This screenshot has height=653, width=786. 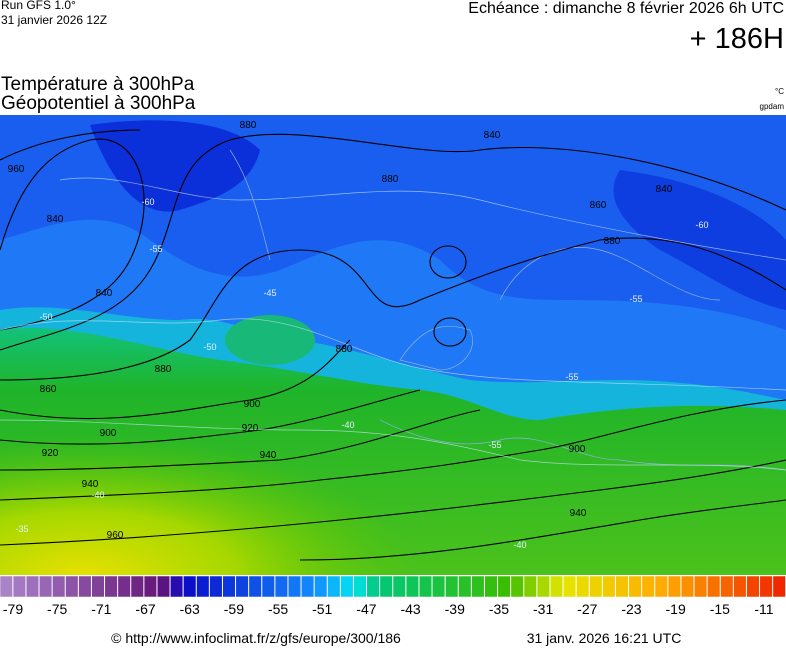 I want to click on colorbar-tick-label: -67, so click(x=145, y=609).